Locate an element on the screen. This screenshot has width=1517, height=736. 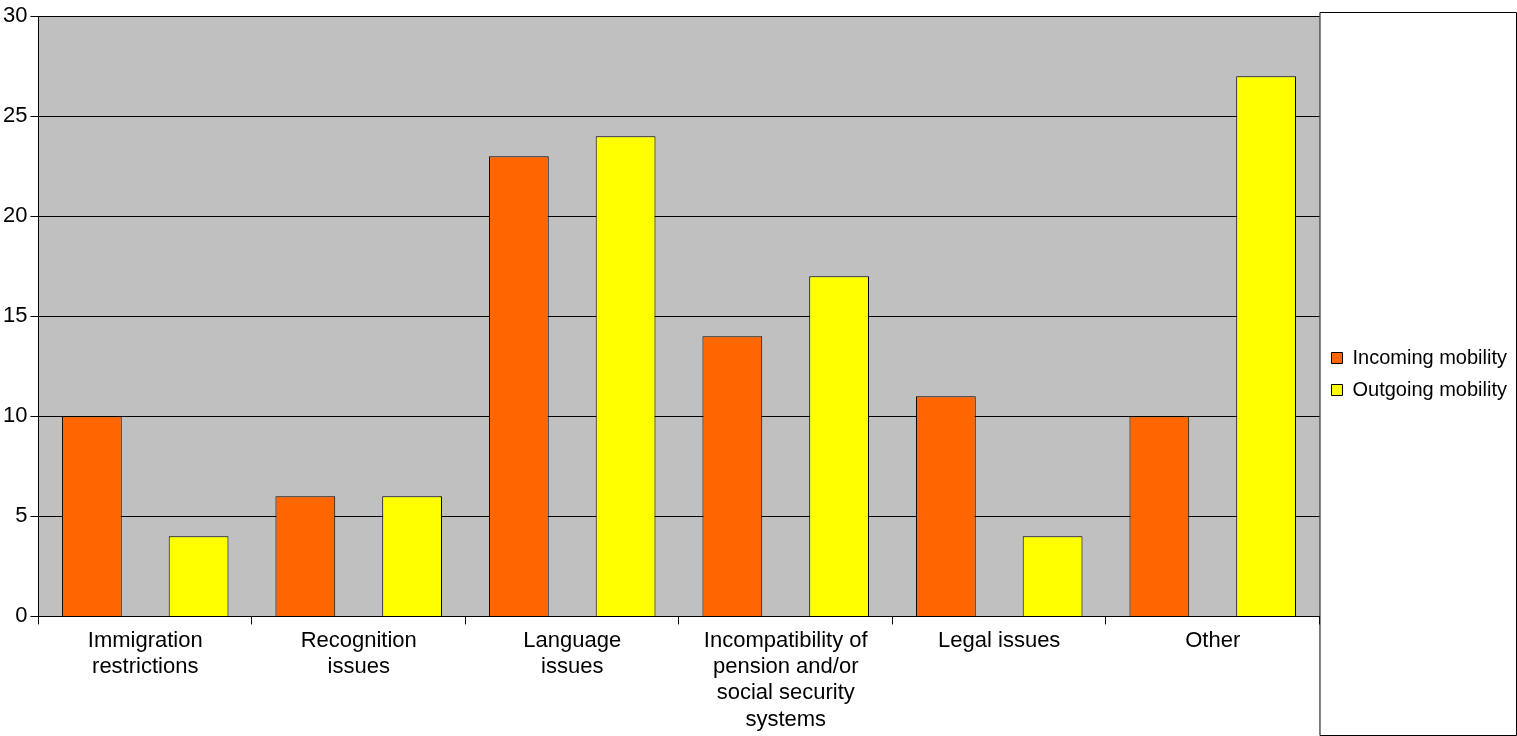
y-tick-label: 20 is located at coordinates (15, 215).